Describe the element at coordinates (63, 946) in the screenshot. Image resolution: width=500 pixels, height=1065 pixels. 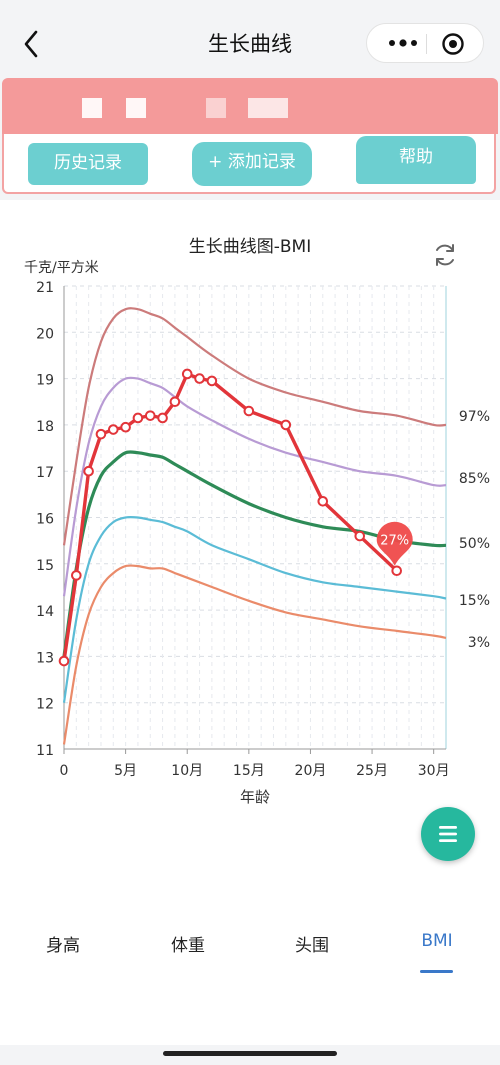
I see `tab-height: 身高` at that location.